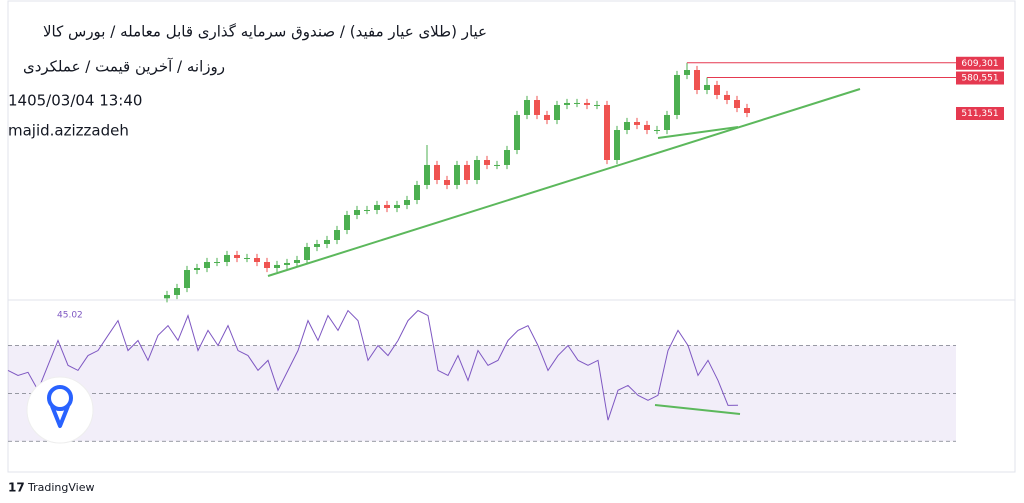 The height and width of the screenshot is (503, 1024). What do you see at coordinates (60, 487) in the screenshot?
I see `footer: TradingView` at bounding box center [60, 487].